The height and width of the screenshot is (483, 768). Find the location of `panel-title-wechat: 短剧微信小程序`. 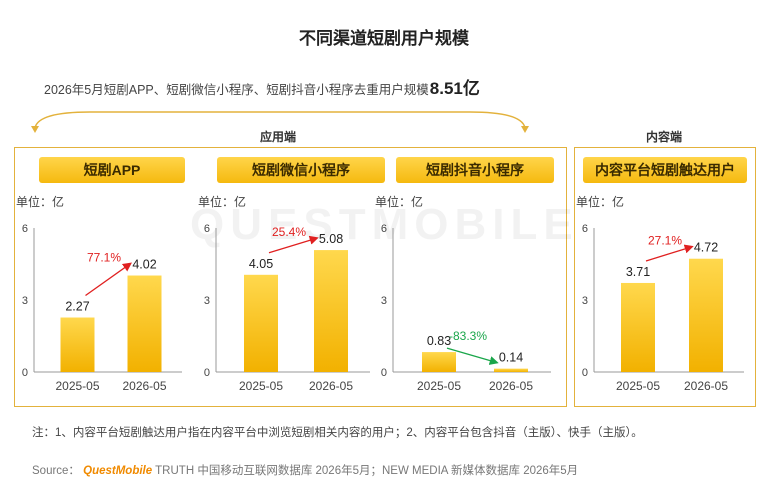

panel-title-wechat: 短剧微信小程序 is located at coordinates (301, 170).